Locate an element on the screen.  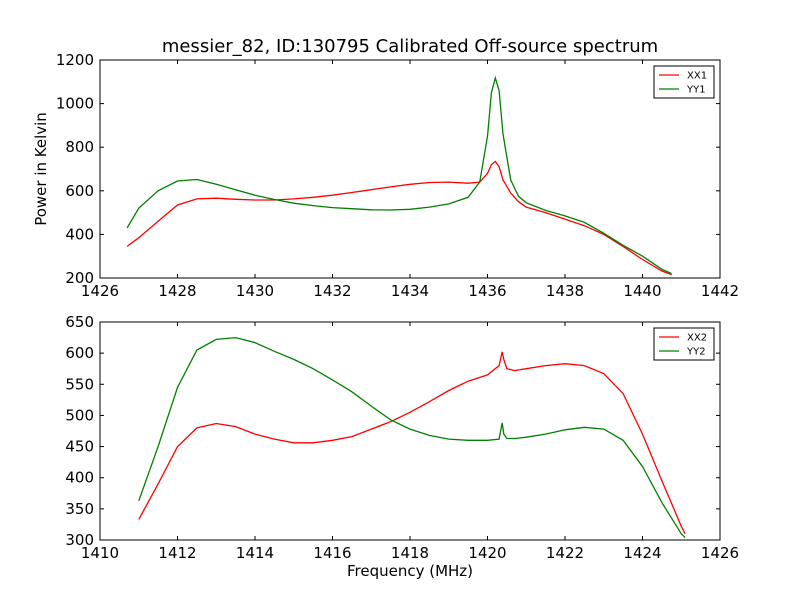
y-tick-label: 550 is located at coordinates (79, 384).